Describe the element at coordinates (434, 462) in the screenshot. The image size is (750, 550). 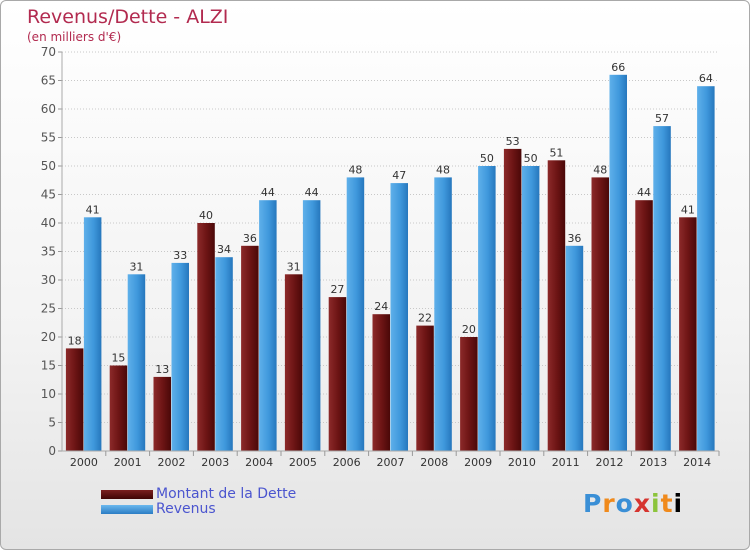
I see `x-tick-label: 2008` at that location.